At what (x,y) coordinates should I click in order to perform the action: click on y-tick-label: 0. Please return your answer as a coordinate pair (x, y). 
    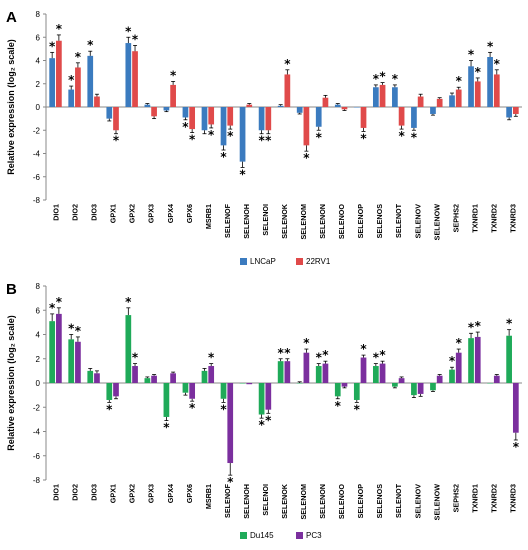
    Looking at the image, I should click on (38, 107).